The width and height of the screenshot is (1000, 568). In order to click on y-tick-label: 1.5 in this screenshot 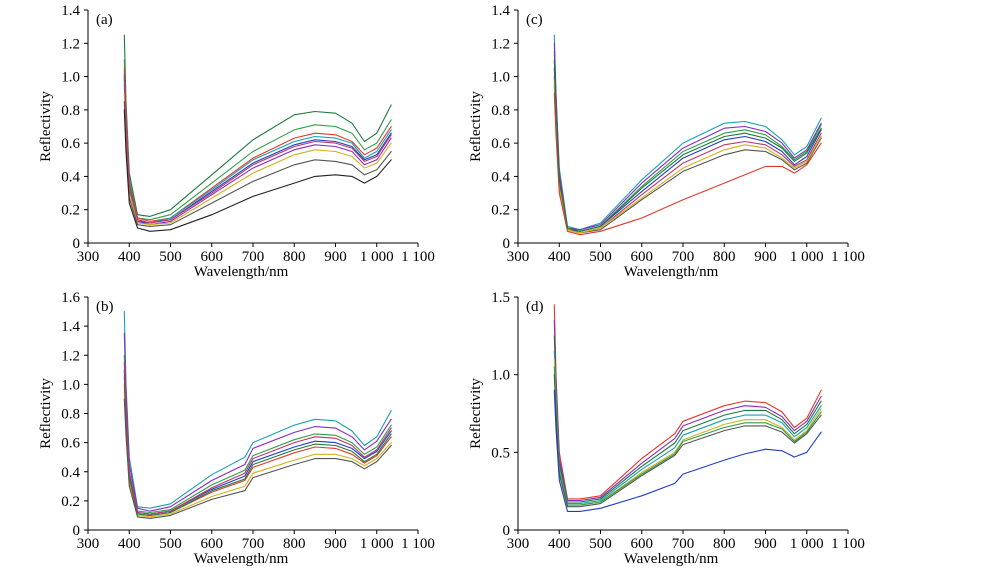, I will do `click(500, 298)`.